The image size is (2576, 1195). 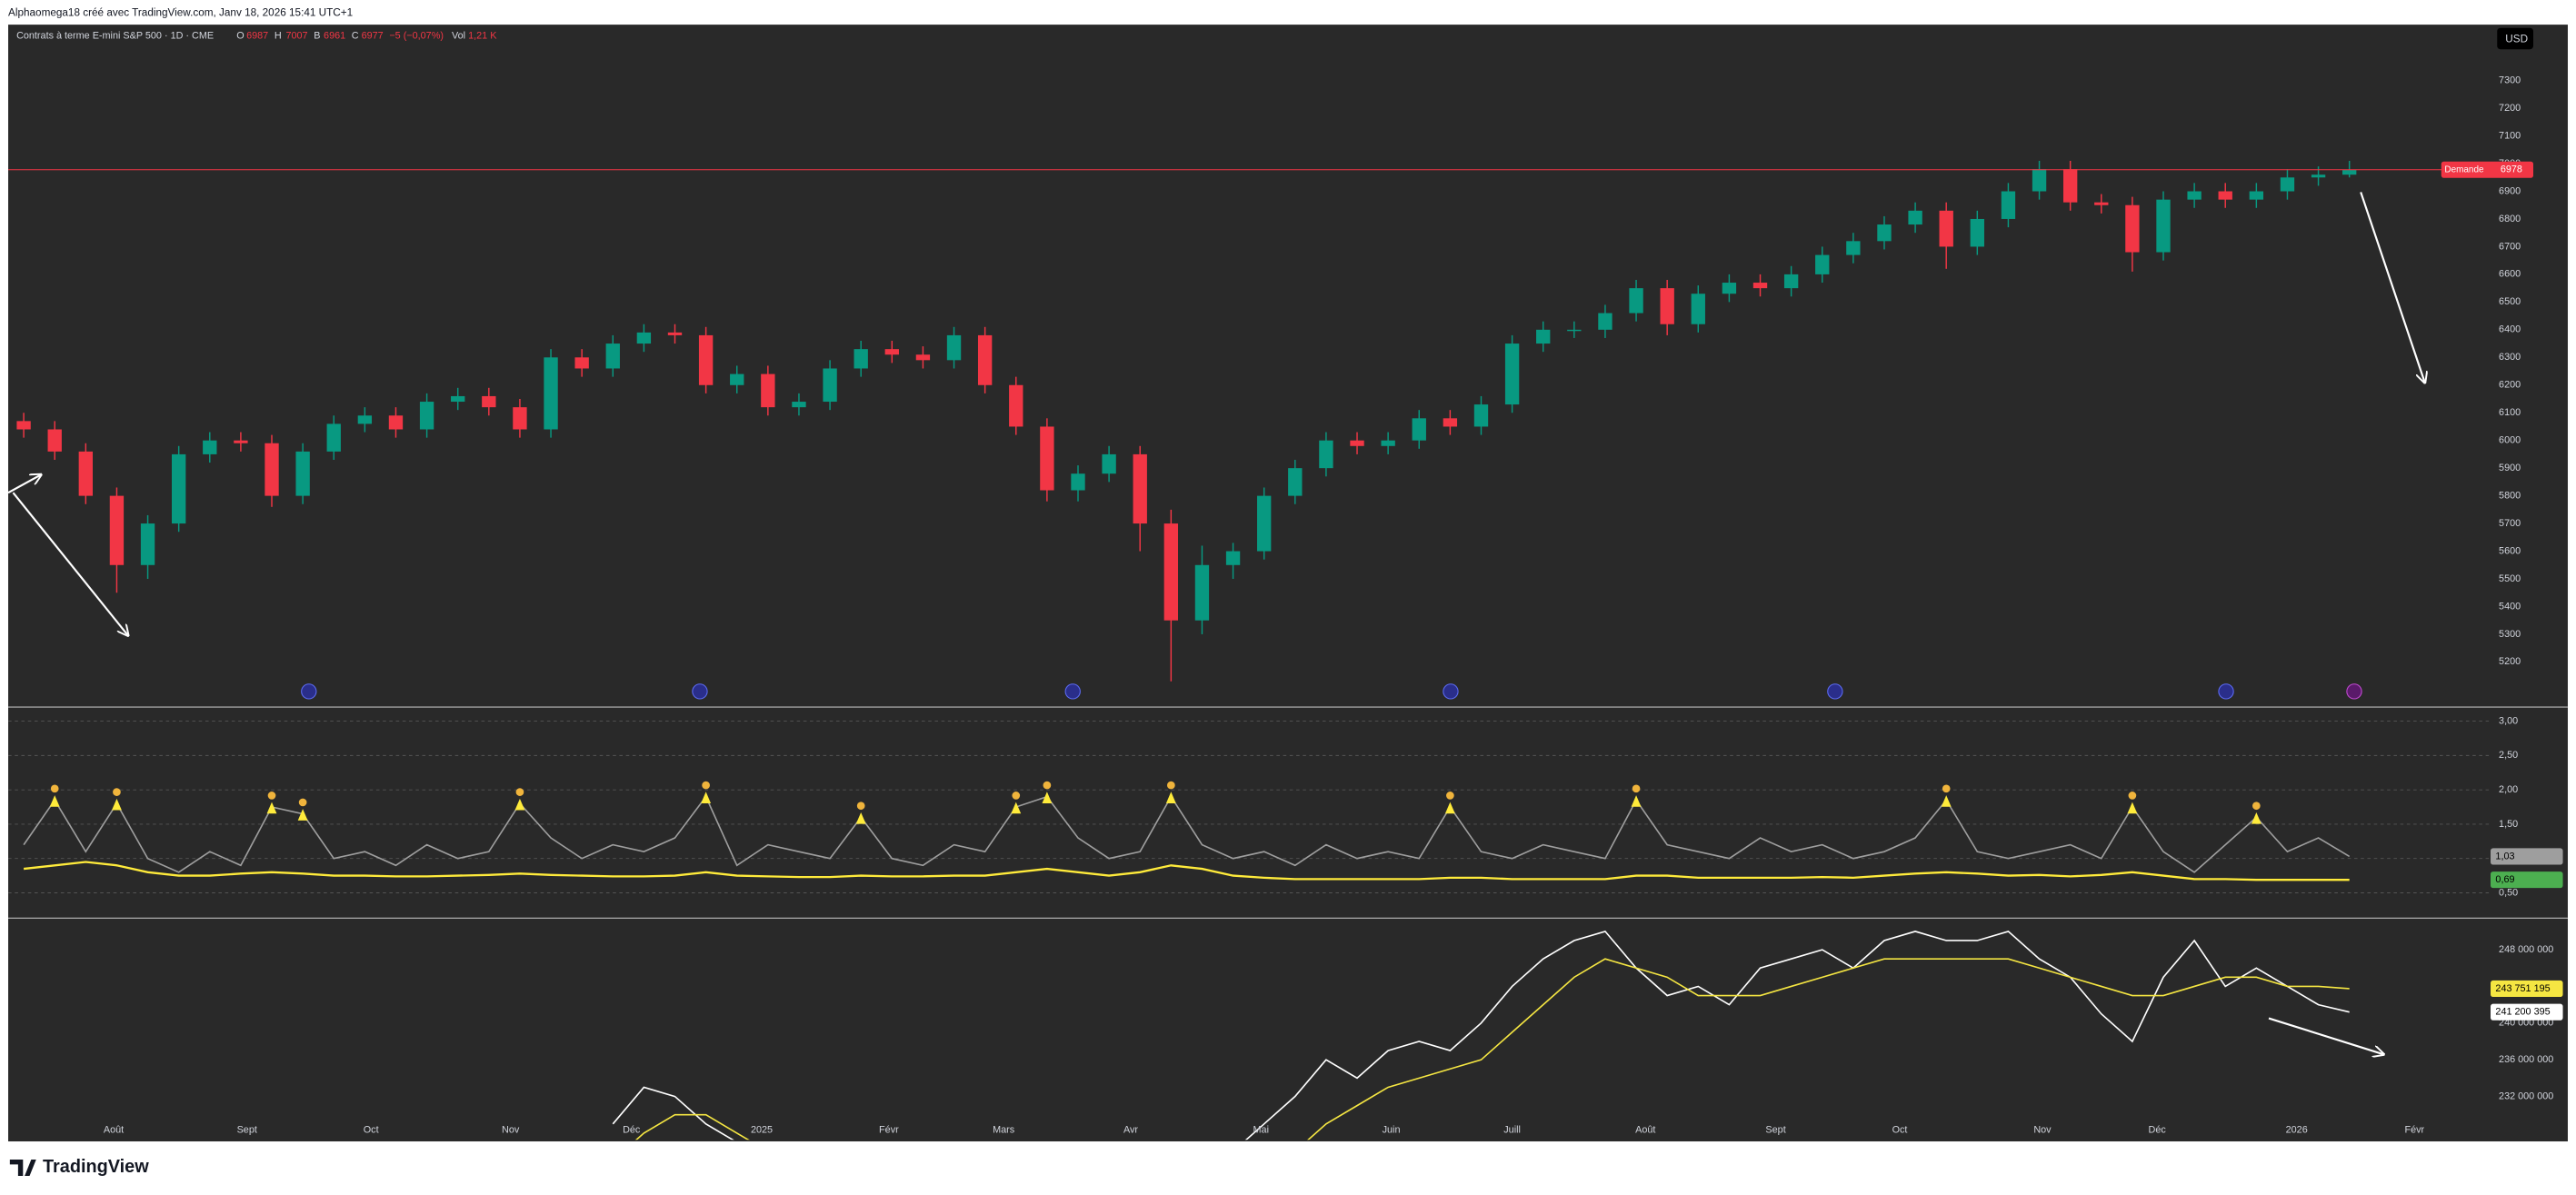 What do you see at coordinates (458, 36) in the screenshot?
I see `legend-key: Vol` at bounding box center [458, 36].